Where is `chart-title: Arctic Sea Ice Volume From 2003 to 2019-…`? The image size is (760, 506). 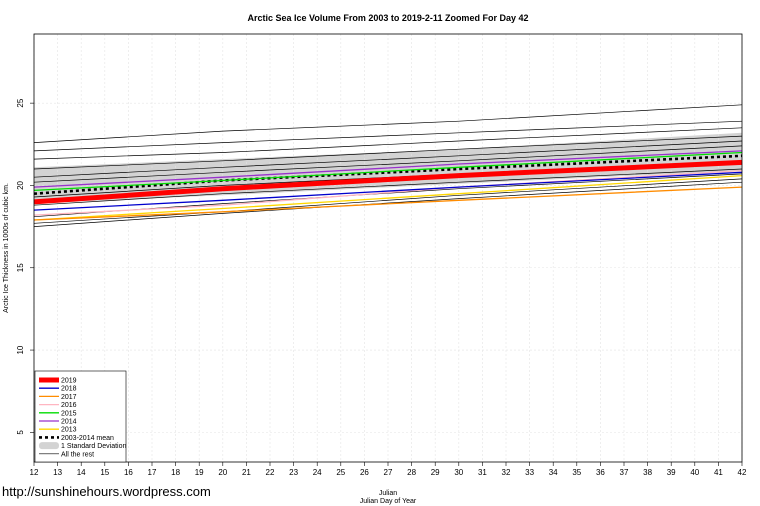
chart-title: Arctic Sea Ice Volume From 2003 to 2019-… is located at coordinates (388, 18).